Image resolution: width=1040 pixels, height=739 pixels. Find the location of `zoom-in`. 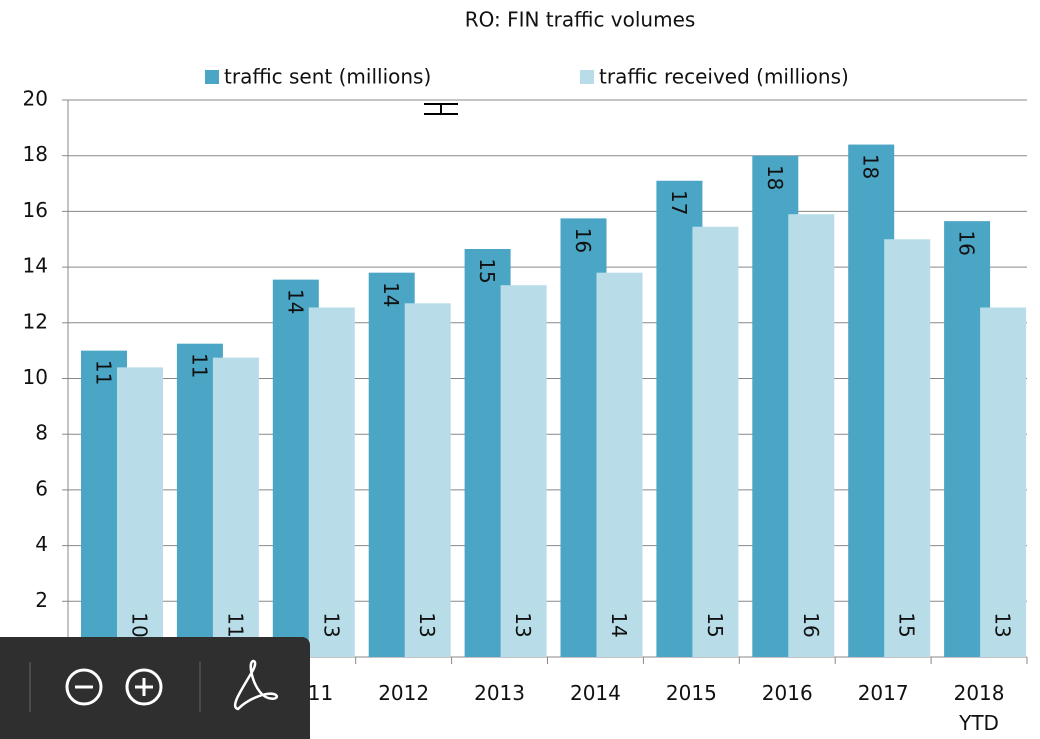

zoom-in is located at coordinates (144, 687).